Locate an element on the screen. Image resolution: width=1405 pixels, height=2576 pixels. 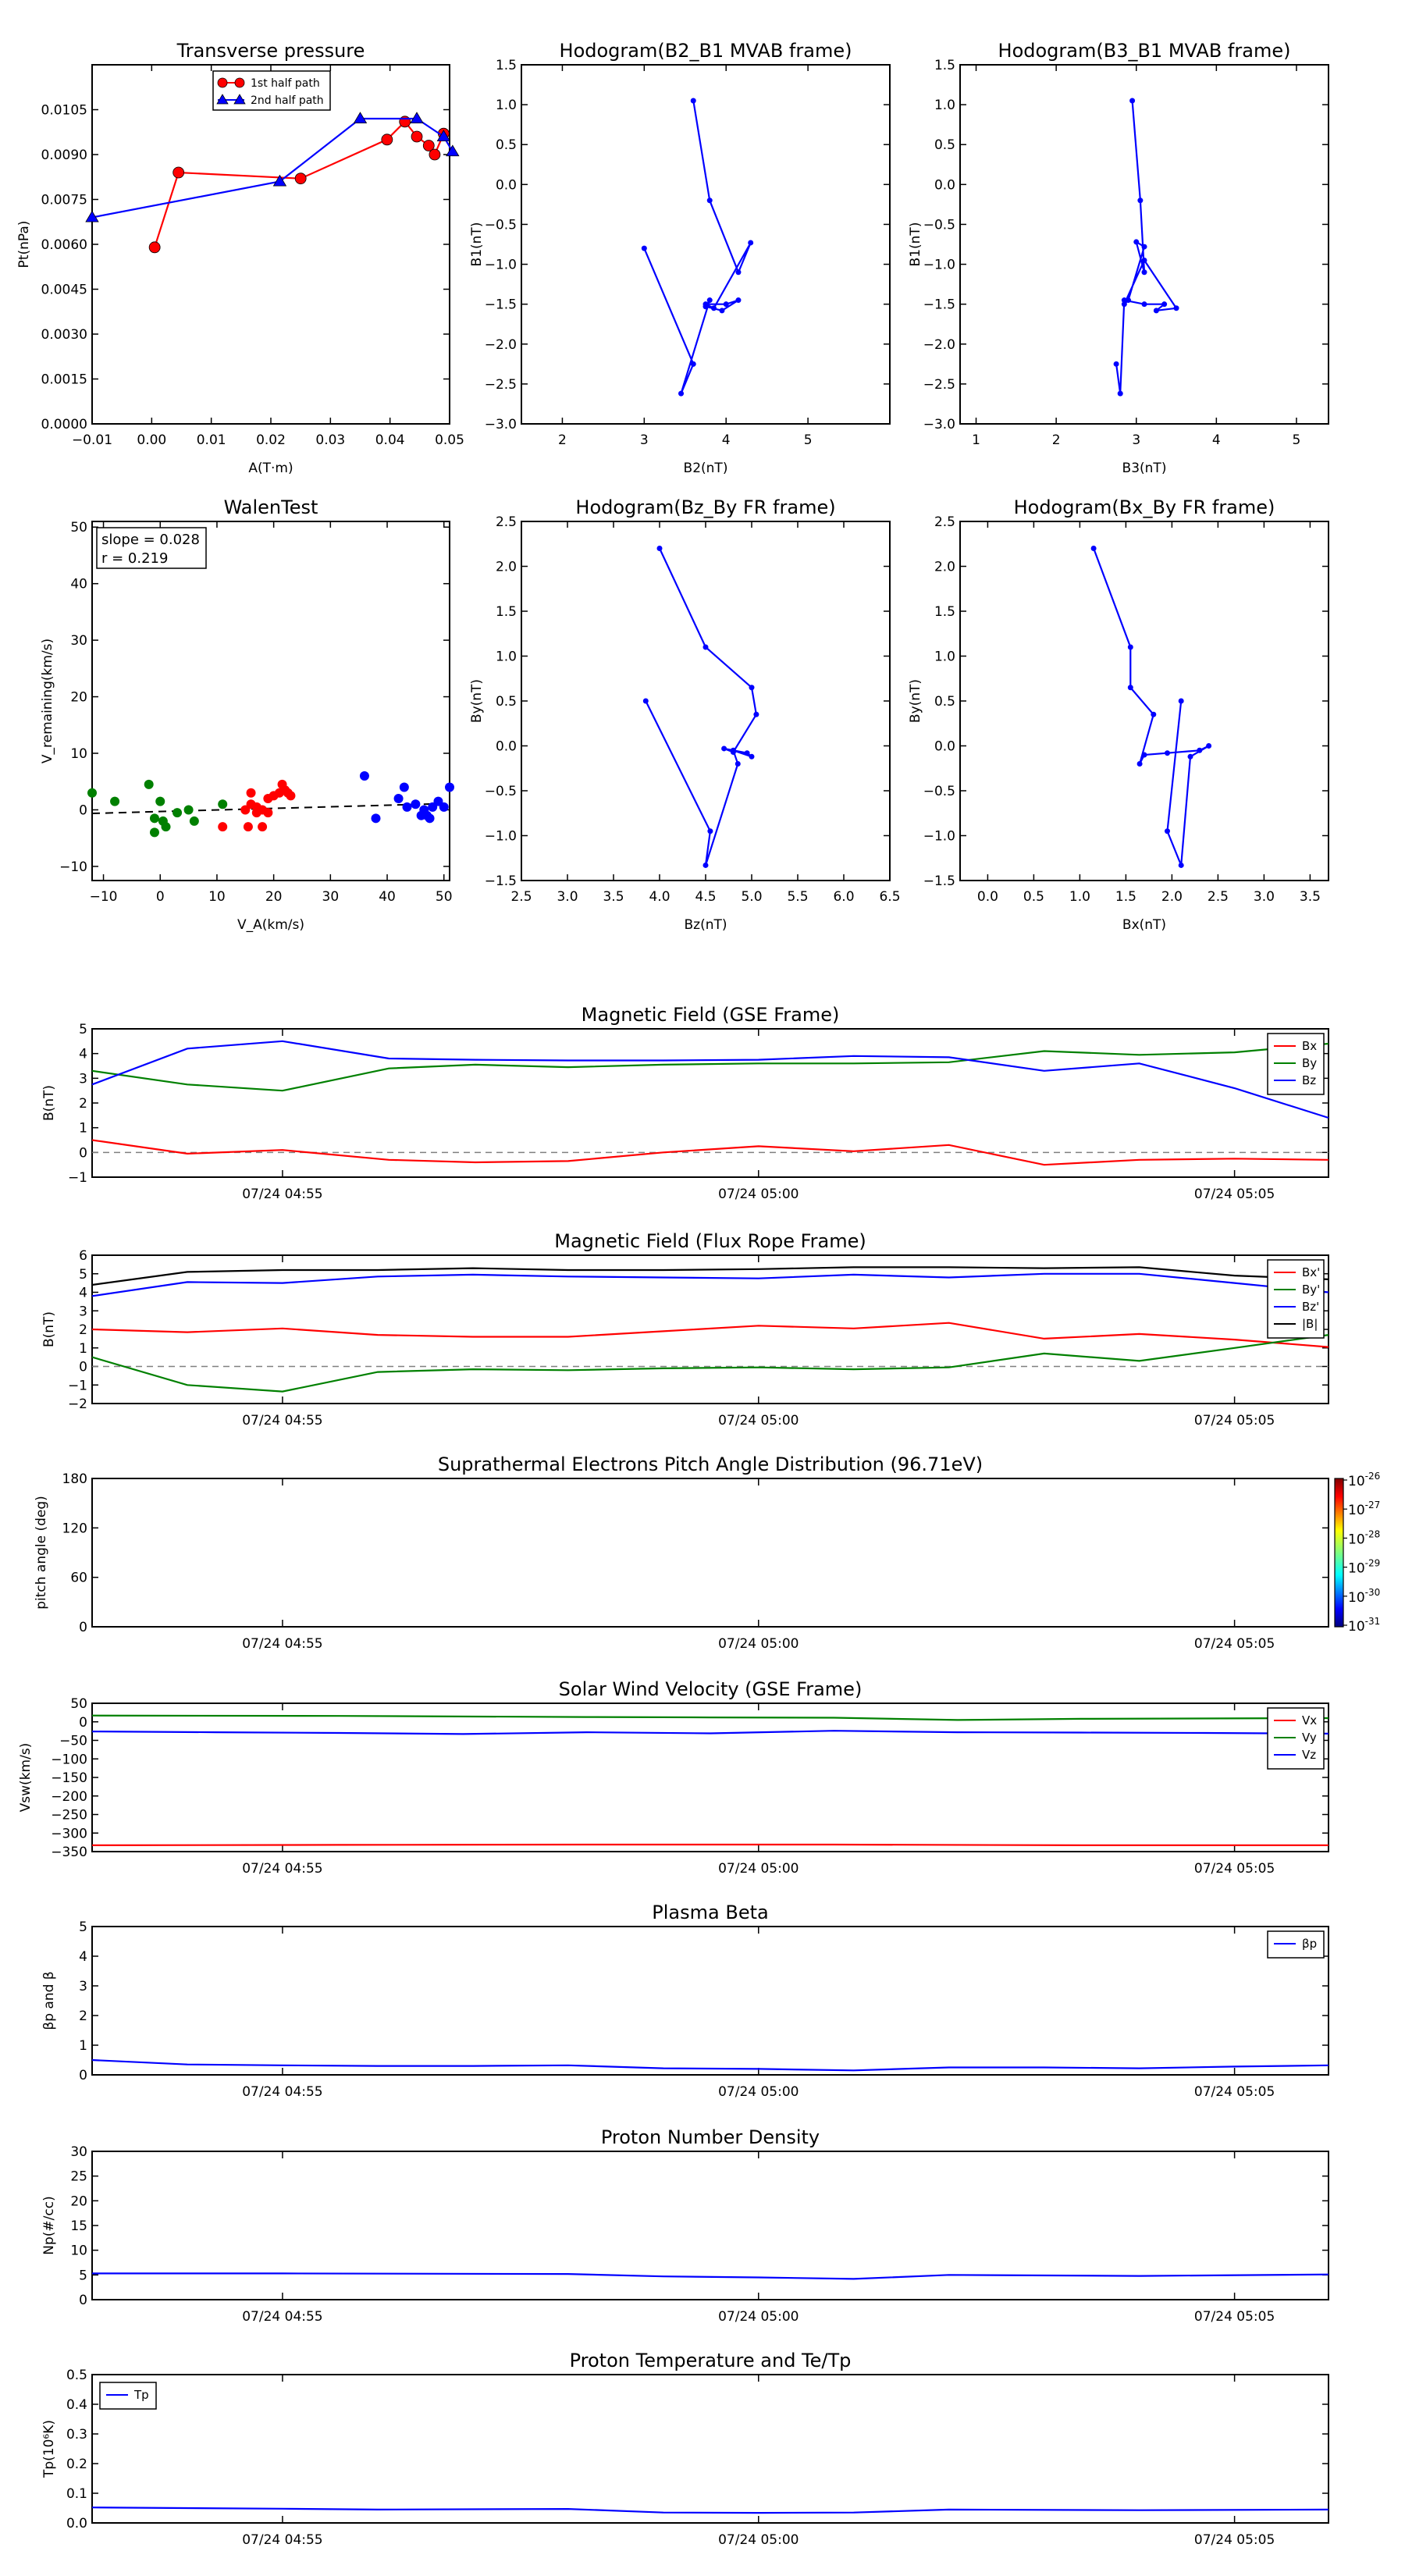
hodo_b2_b1-y-tick-label: 1.0 is located at coordinates (507, 105).